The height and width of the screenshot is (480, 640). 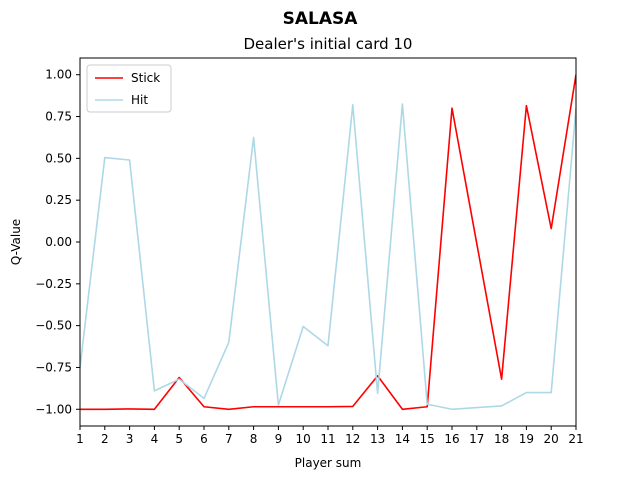 I want to click on x-tick-label: 14, so click(x=402, y=439).